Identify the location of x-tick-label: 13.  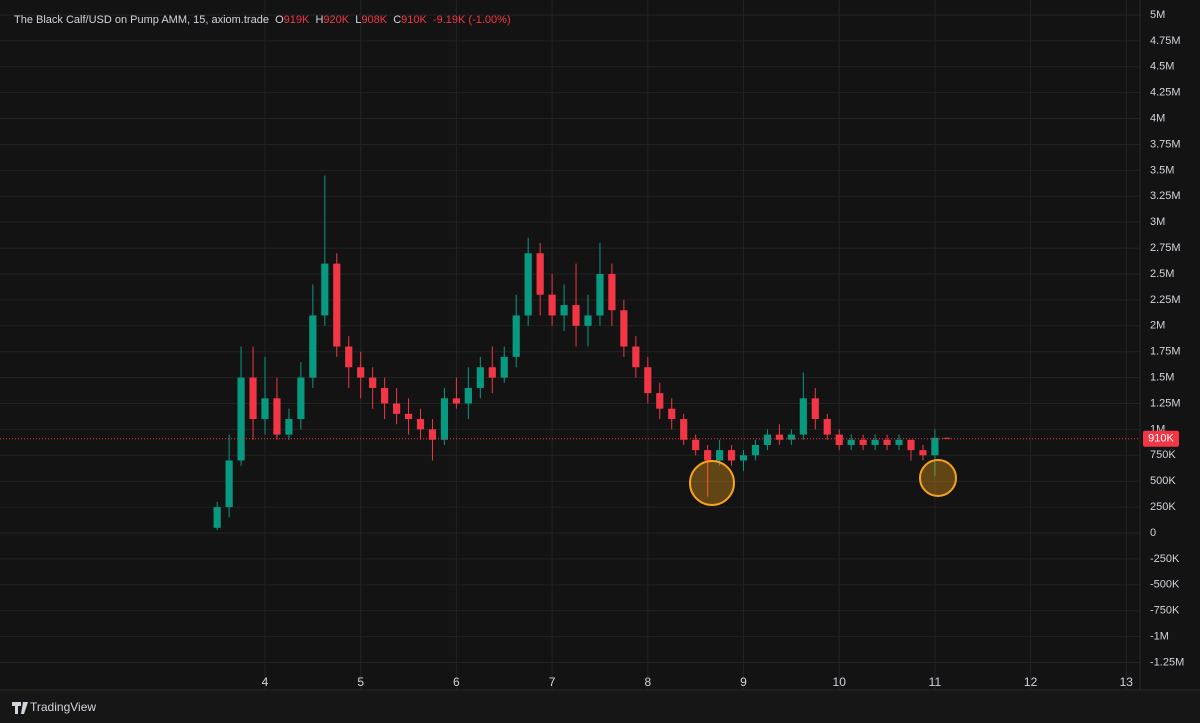
(1127, 682).